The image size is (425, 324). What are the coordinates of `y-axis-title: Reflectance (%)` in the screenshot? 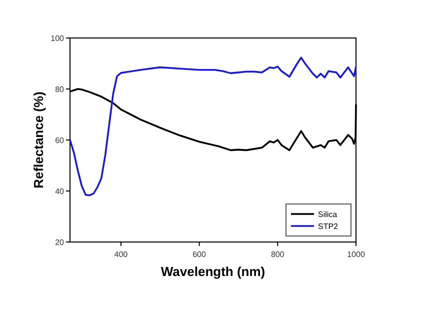 It's located at (38, 140).